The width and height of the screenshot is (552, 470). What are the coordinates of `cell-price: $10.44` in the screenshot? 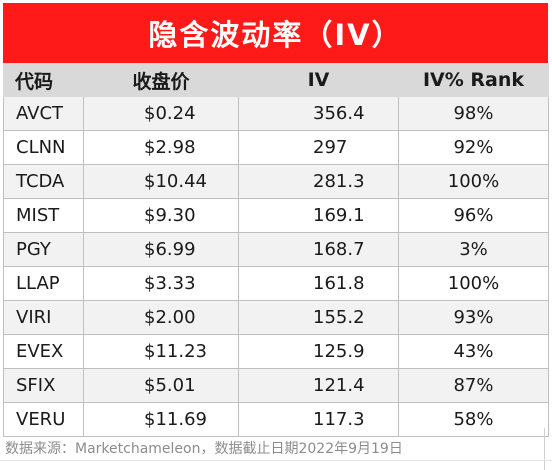 It's located at (161, 181).